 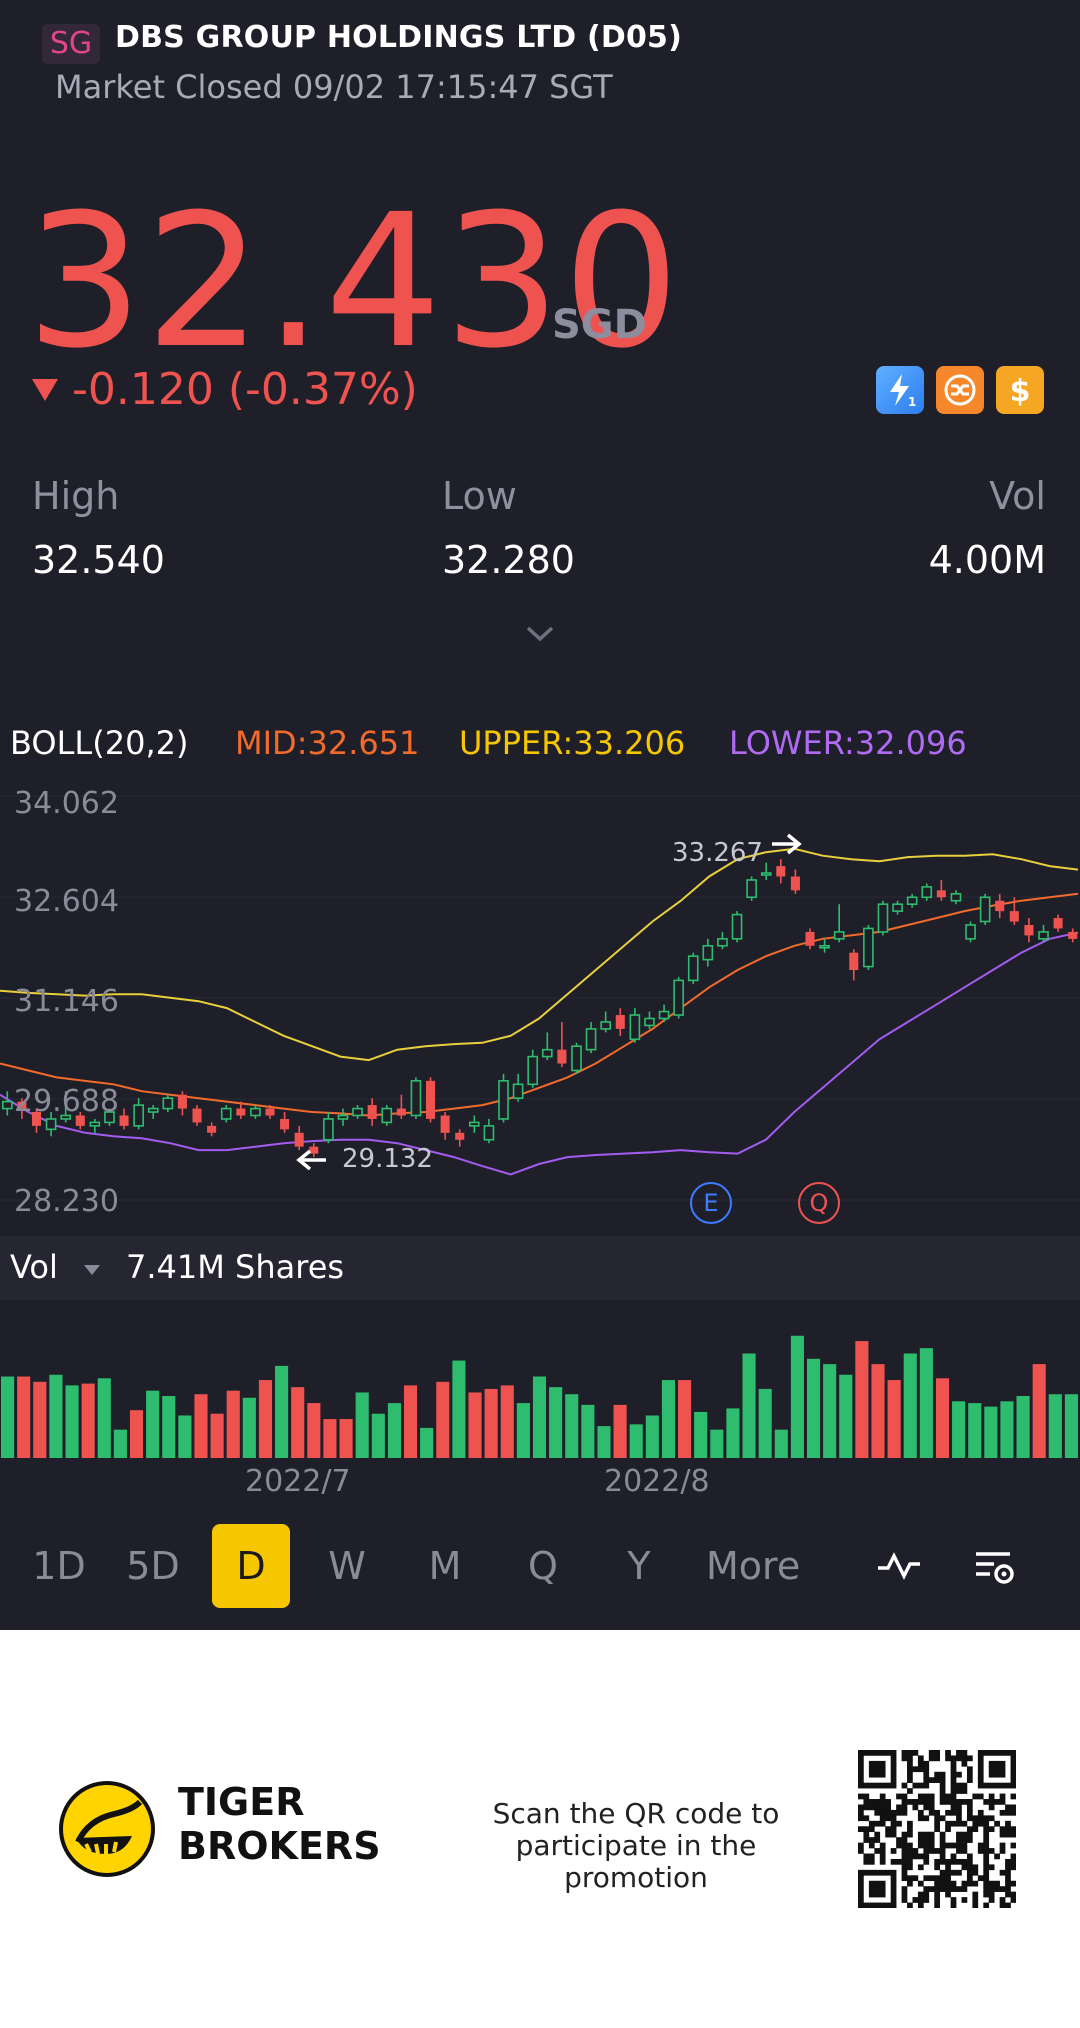 What do you see at coordinates (59, 1566) in the screenshot?
I see `tab-1d: 1D` at bounding box center [59, 1566].